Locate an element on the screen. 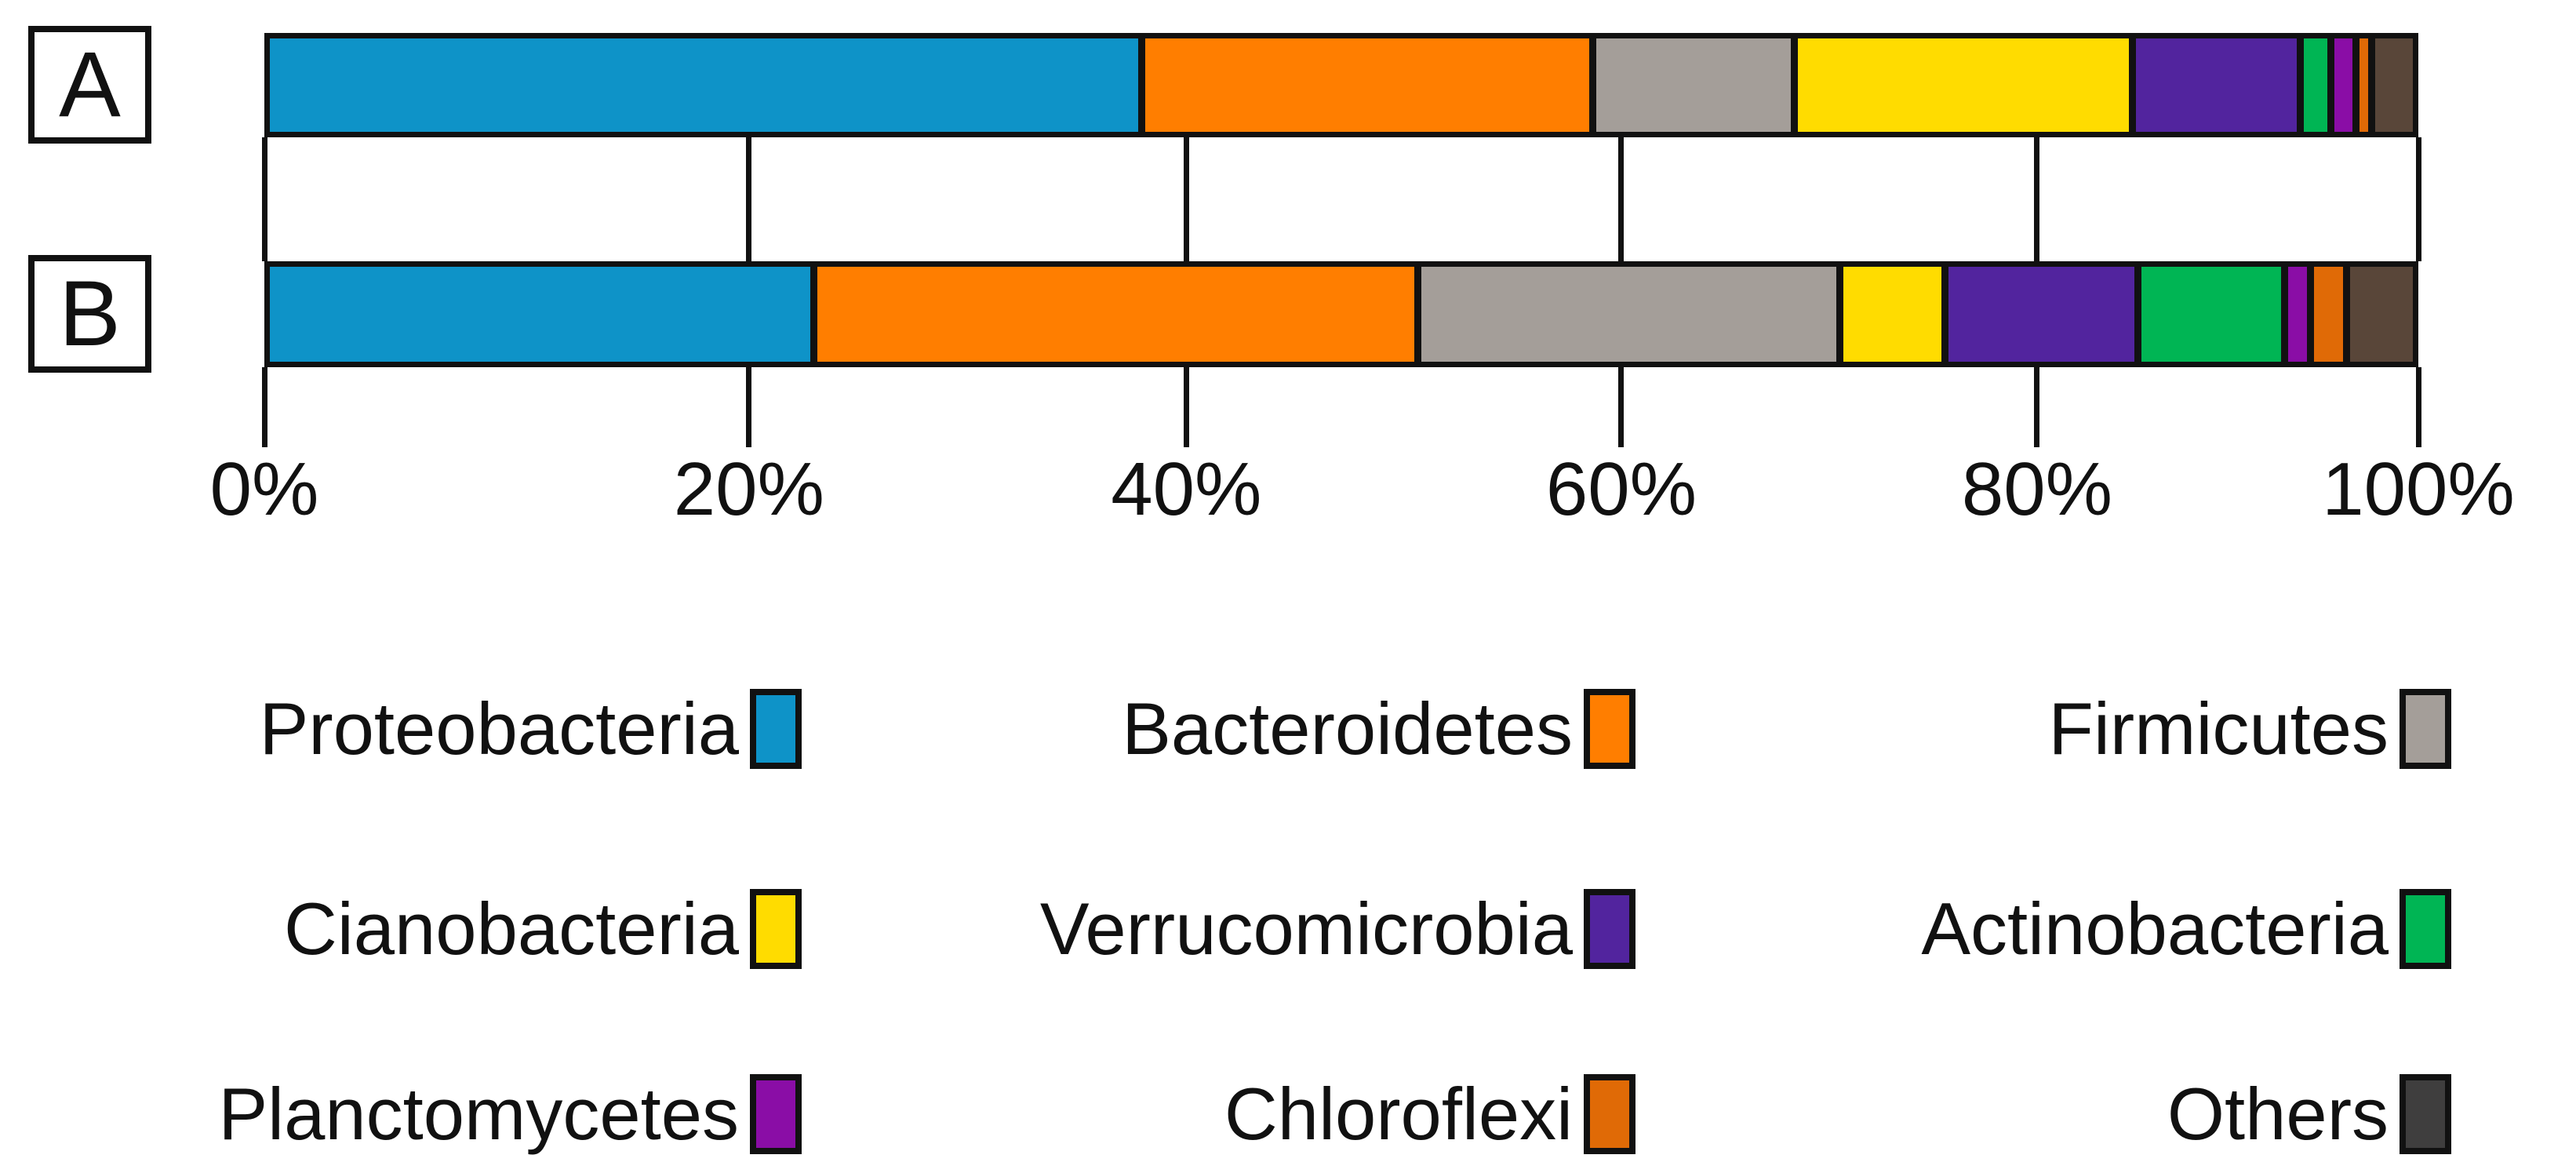  tick-label-20-: 20% is located at coordinates (748, 489).